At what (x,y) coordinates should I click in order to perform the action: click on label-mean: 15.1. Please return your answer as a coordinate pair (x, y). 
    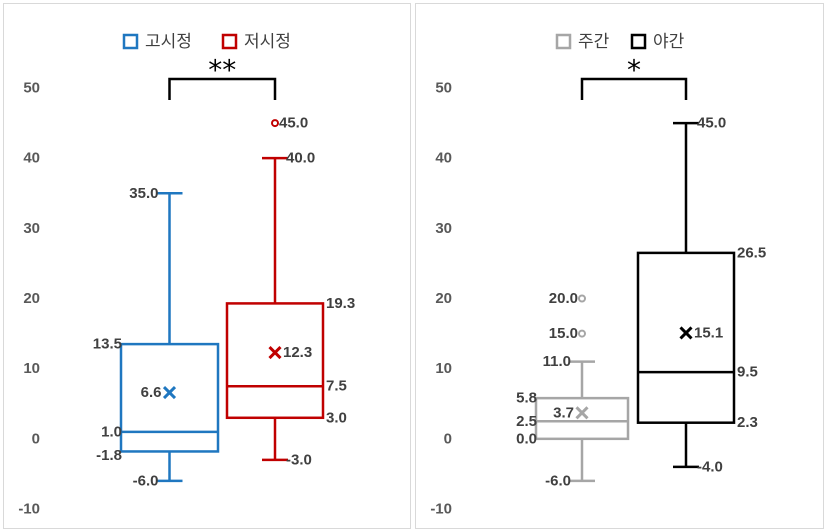
    Looking at the image, I should click on (708, 332).